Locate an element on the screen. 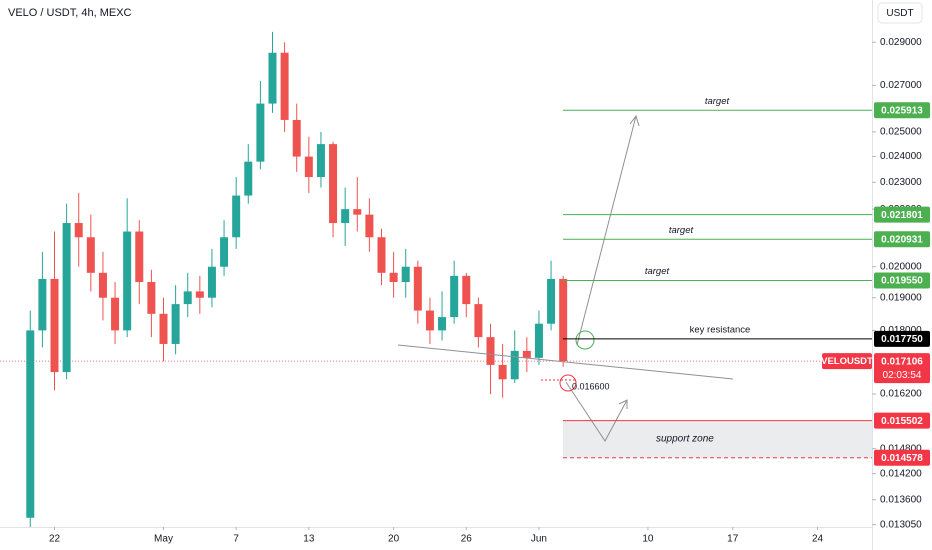  currency-button-label: USDT is located at coordinates (899, 13).